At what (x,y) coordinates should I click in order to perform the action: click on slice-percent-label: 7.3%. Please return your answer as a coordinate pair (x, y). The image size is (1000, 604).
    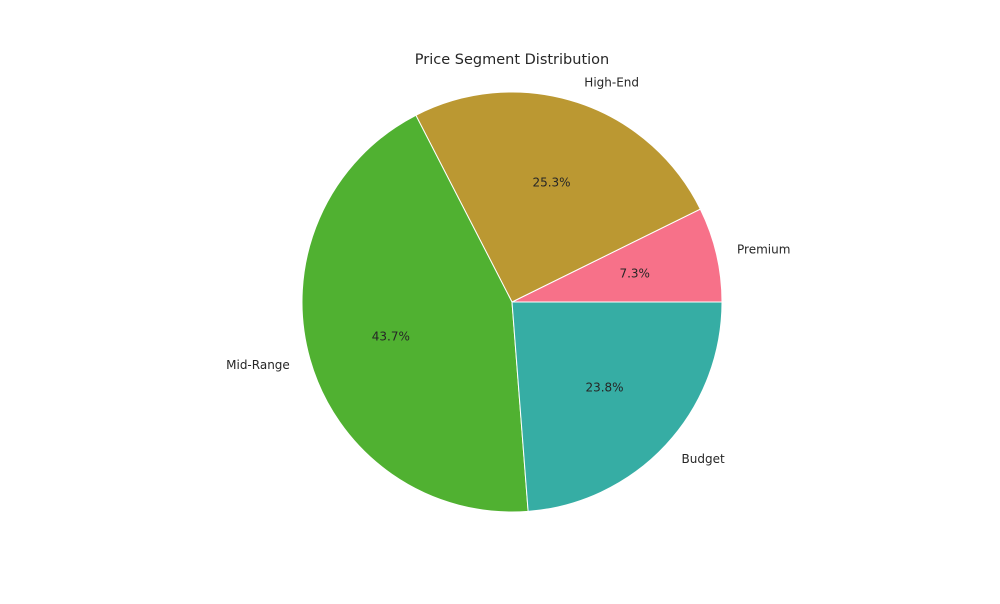
    Looking at the image, I should click on (634, 273).